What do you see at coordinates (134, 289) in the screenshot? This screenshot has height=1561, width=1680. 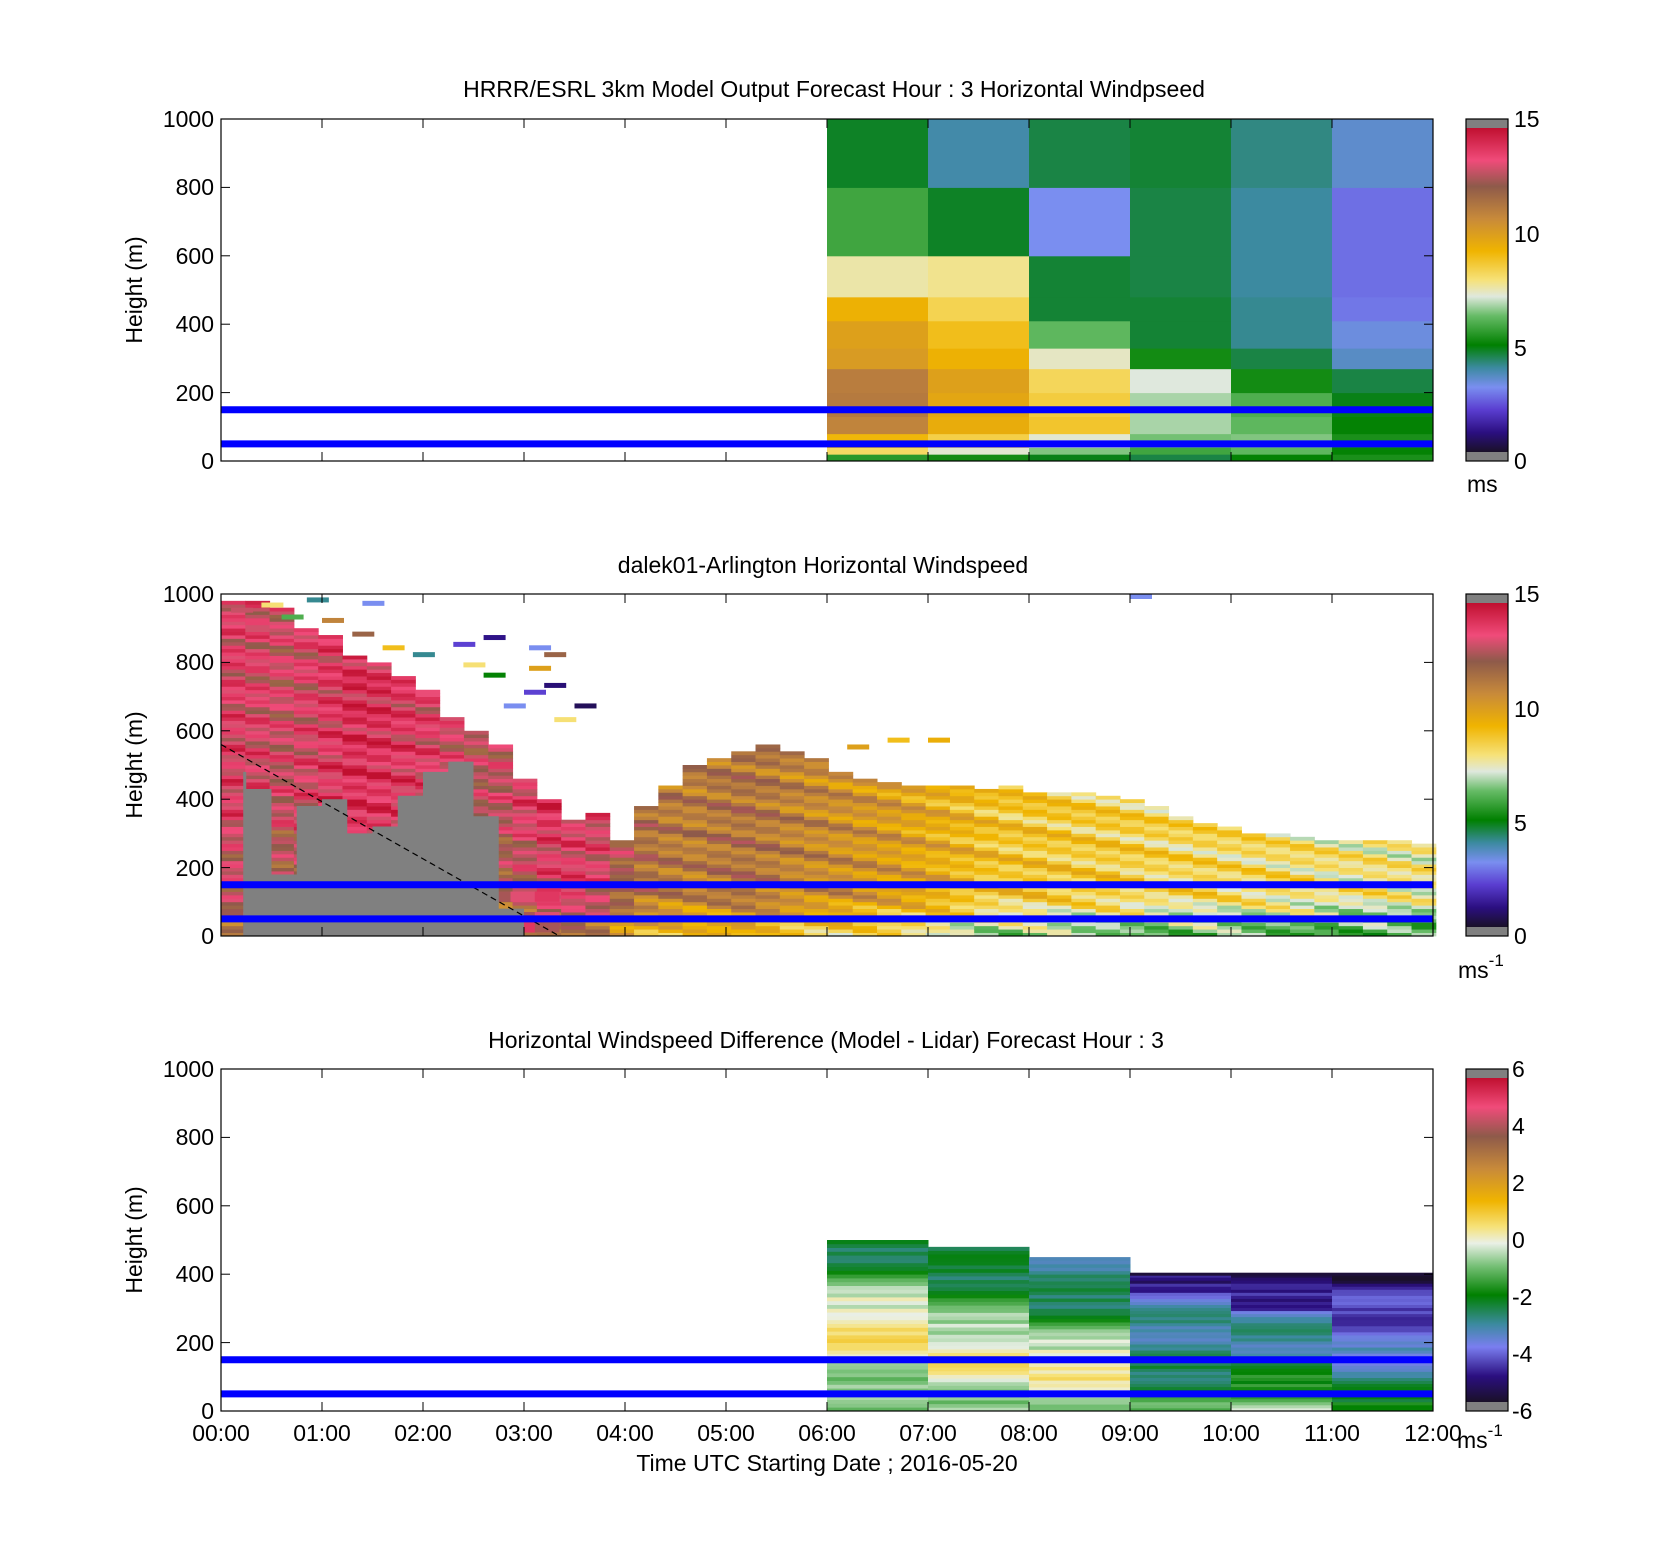 I see `panel1-y-axis-label: Height (m)` at bounding box center [134, 289].